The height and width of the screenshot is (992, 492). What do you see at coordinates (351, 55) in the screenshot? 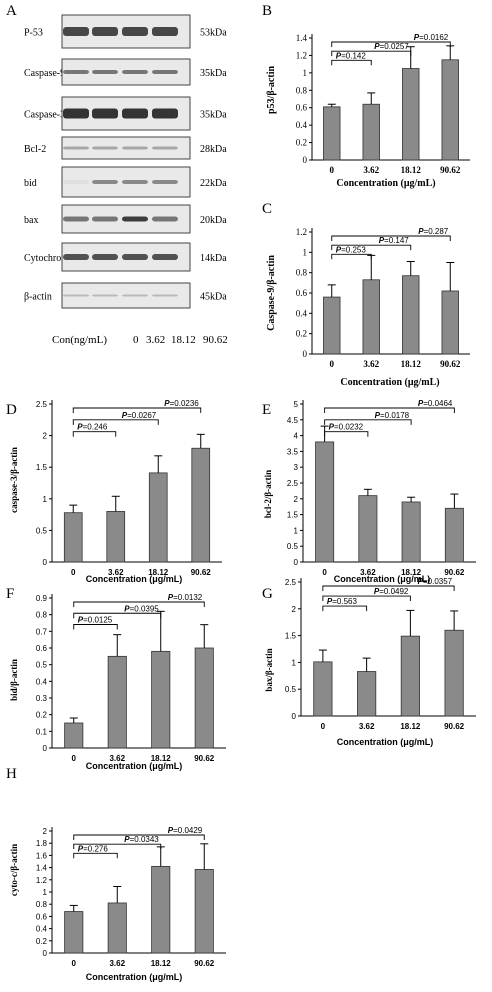
I see `p-value-label: P=0.142` at bounding box center [351, 55].